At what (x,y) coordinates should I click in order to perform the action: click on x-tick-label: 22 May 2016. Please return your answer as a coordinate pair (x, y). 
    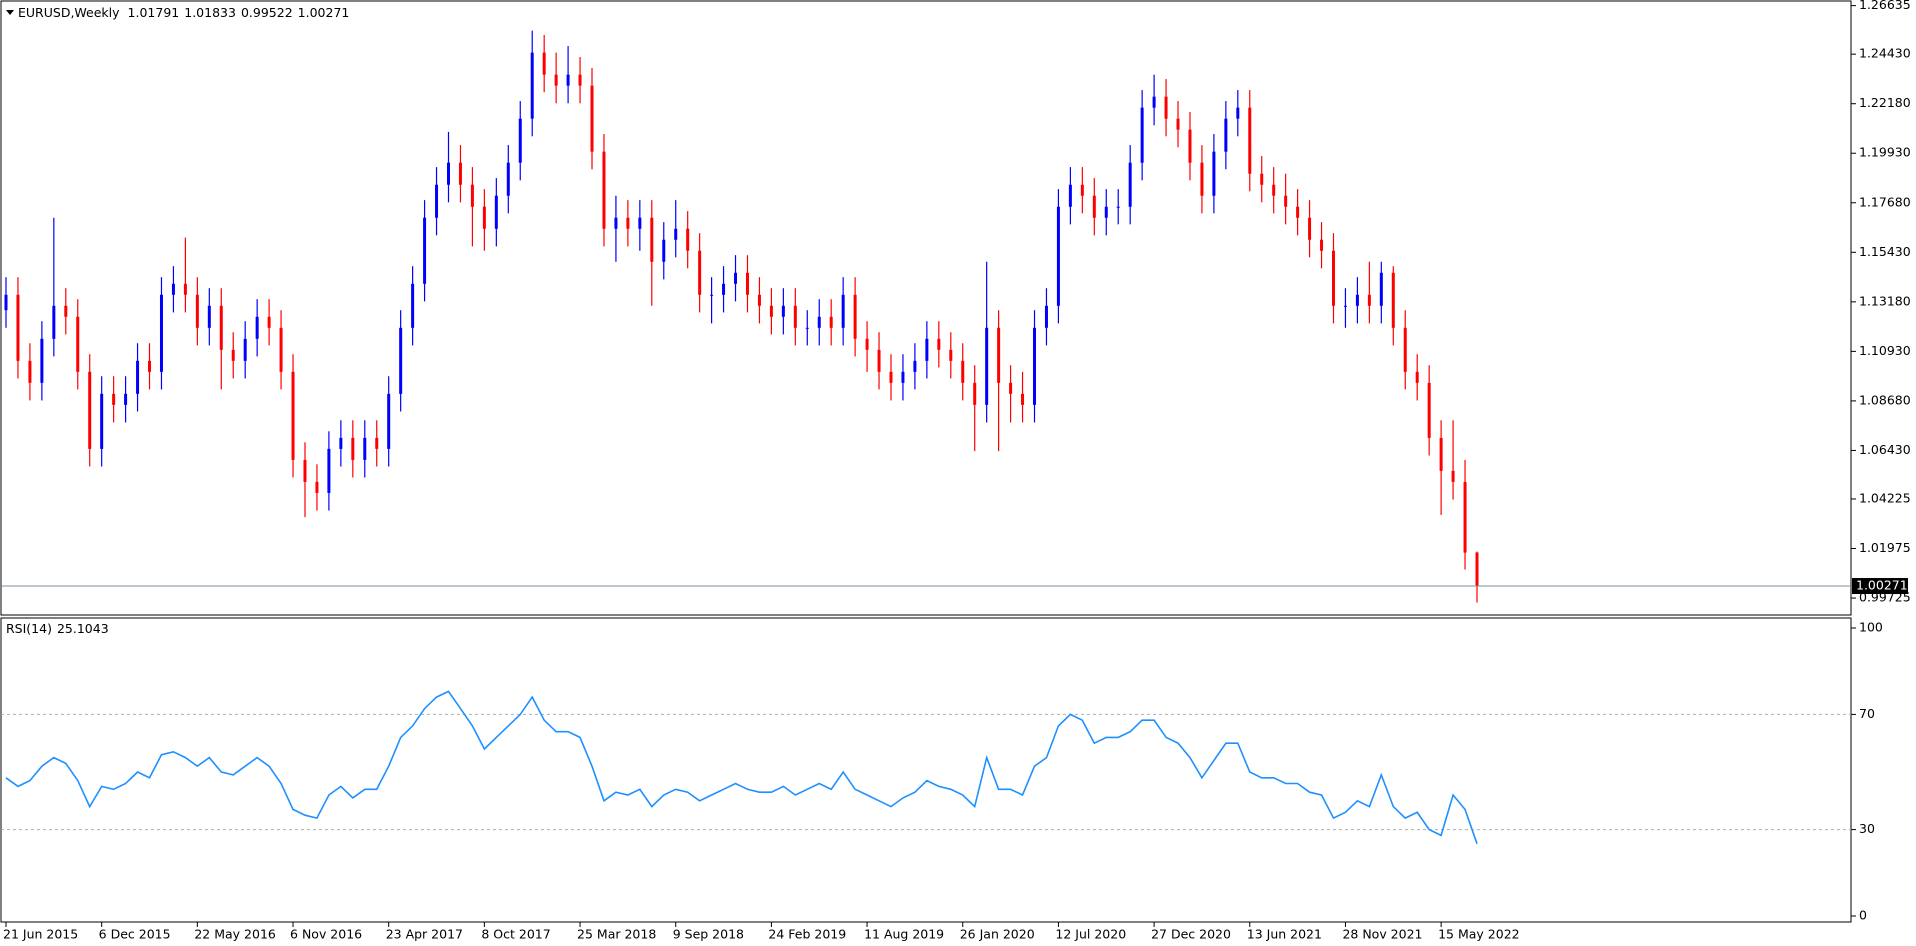
    Looking at the image, I should click on (235, 934).